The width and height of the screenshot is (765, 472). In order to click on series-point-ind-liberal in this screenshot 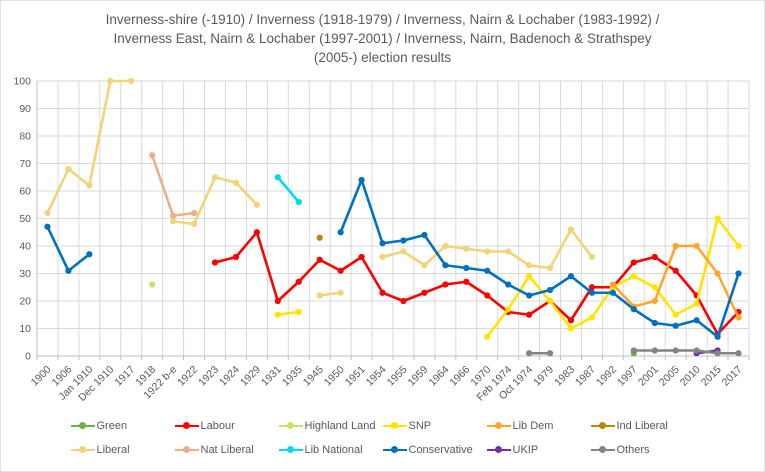, I will do `click(319, 237)`.